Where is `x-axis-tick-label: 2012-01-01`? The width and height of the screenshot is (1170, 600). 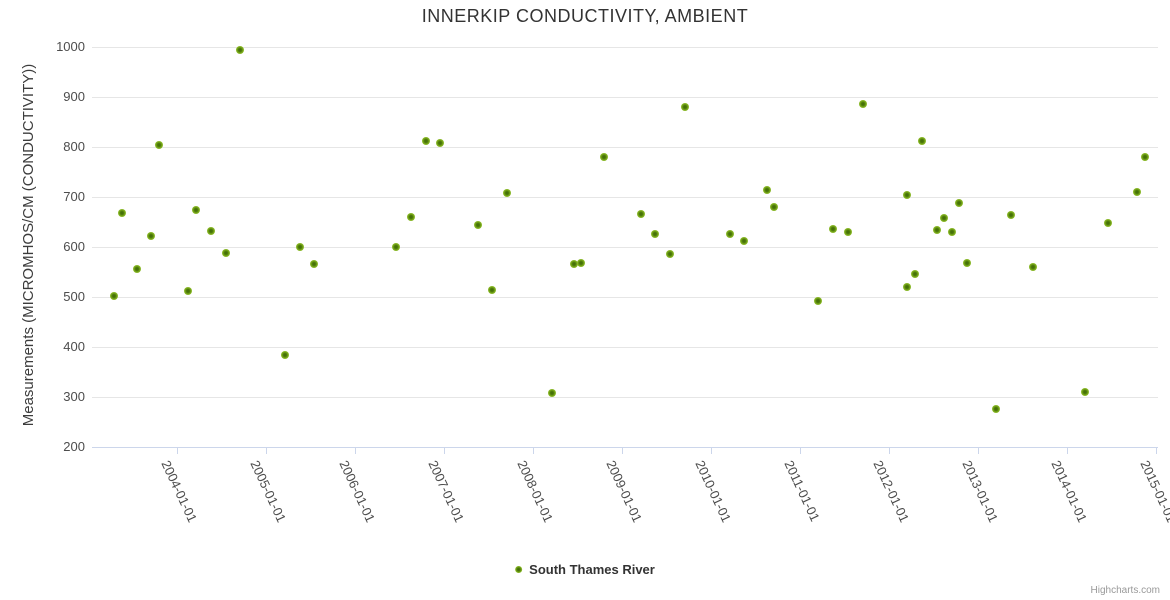
x-axis-tick-label: 2012-01-01 is located at coordinates (891, 491).